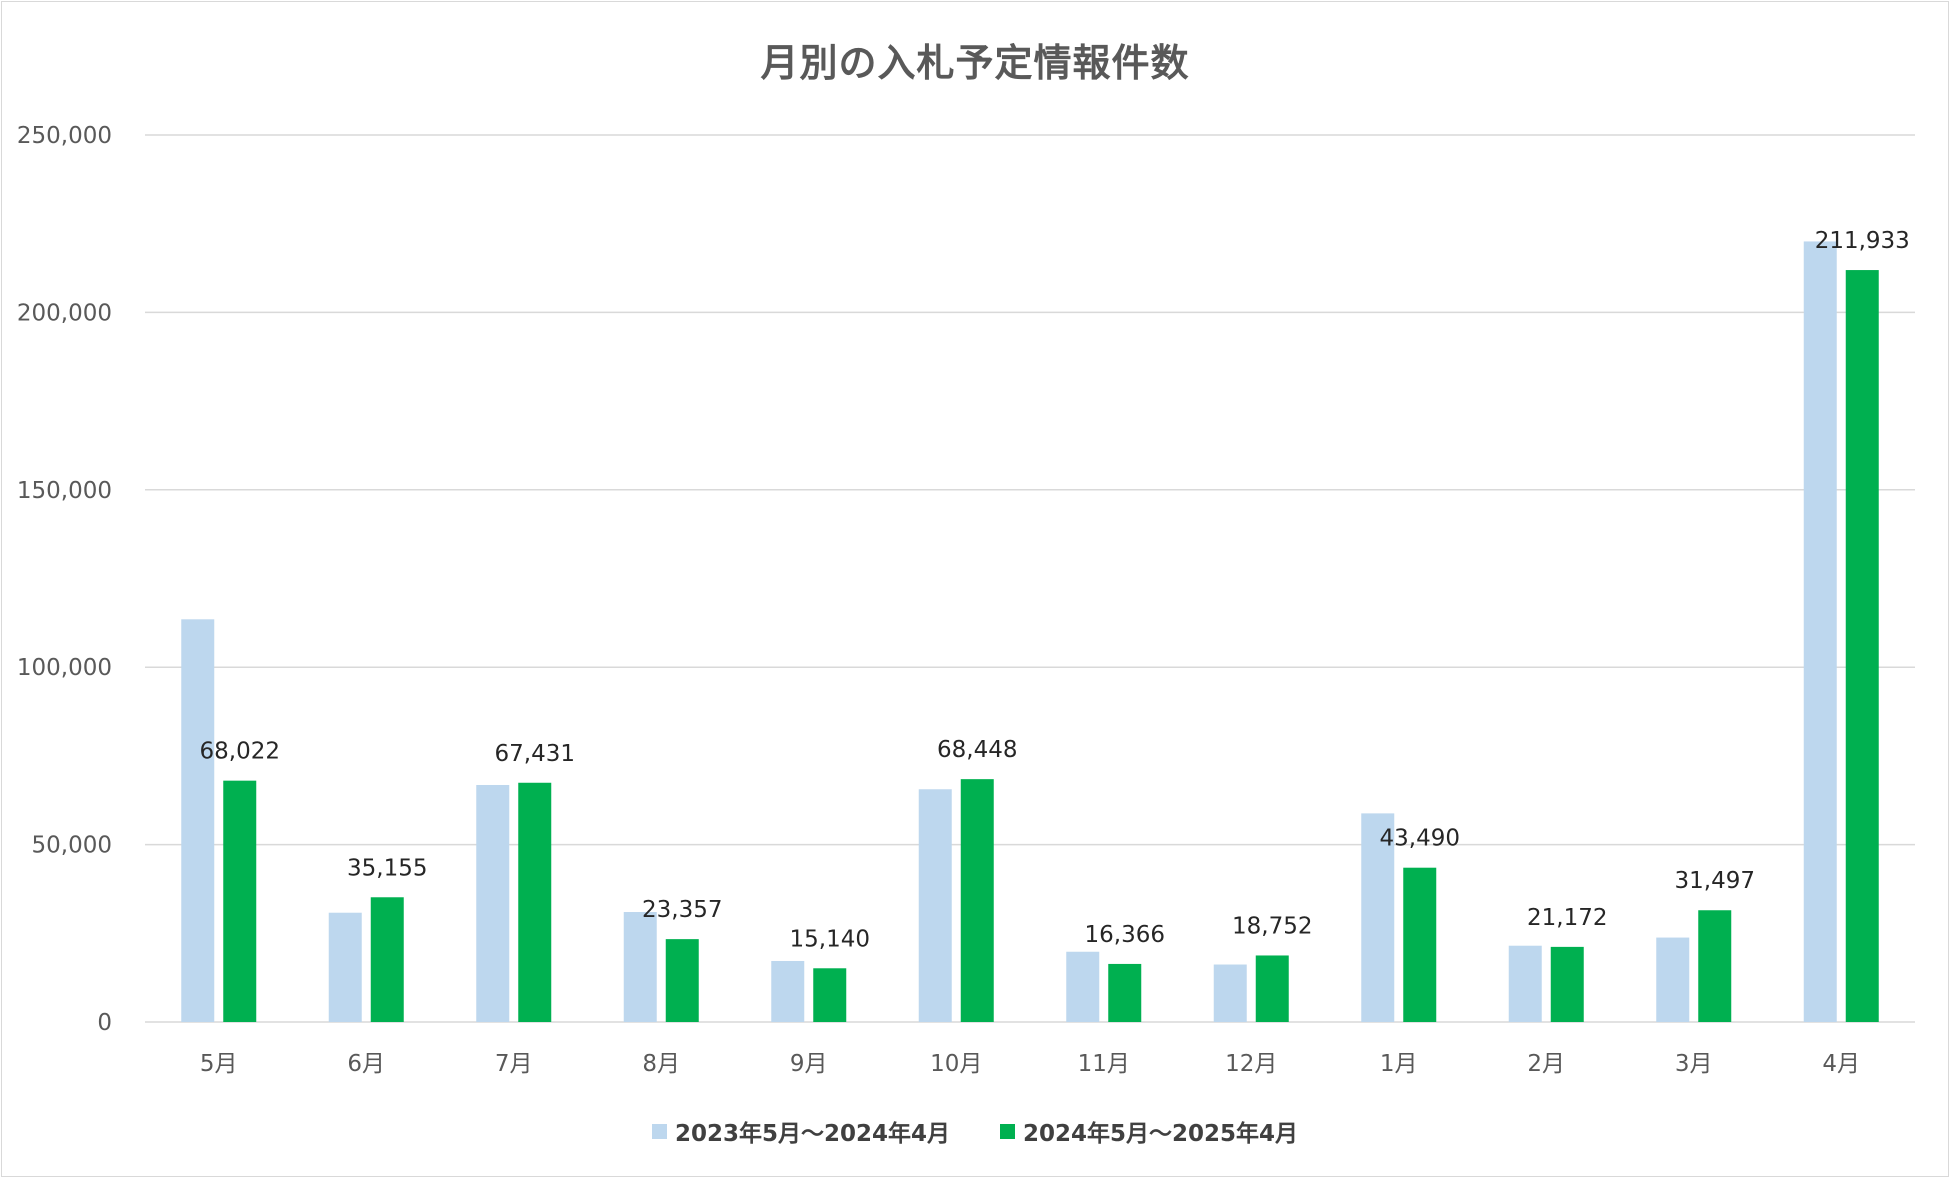 The image size is (1950, 1178). I want to click on x-tick-label: 4月, so click(1841, 1064).